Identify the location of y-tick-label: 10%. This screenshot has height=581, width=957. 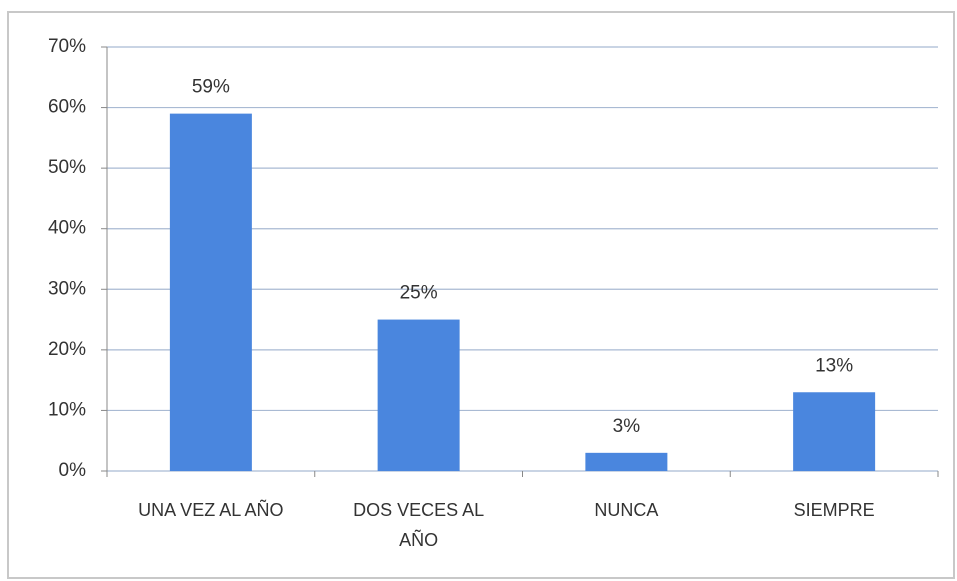
(67, 409).